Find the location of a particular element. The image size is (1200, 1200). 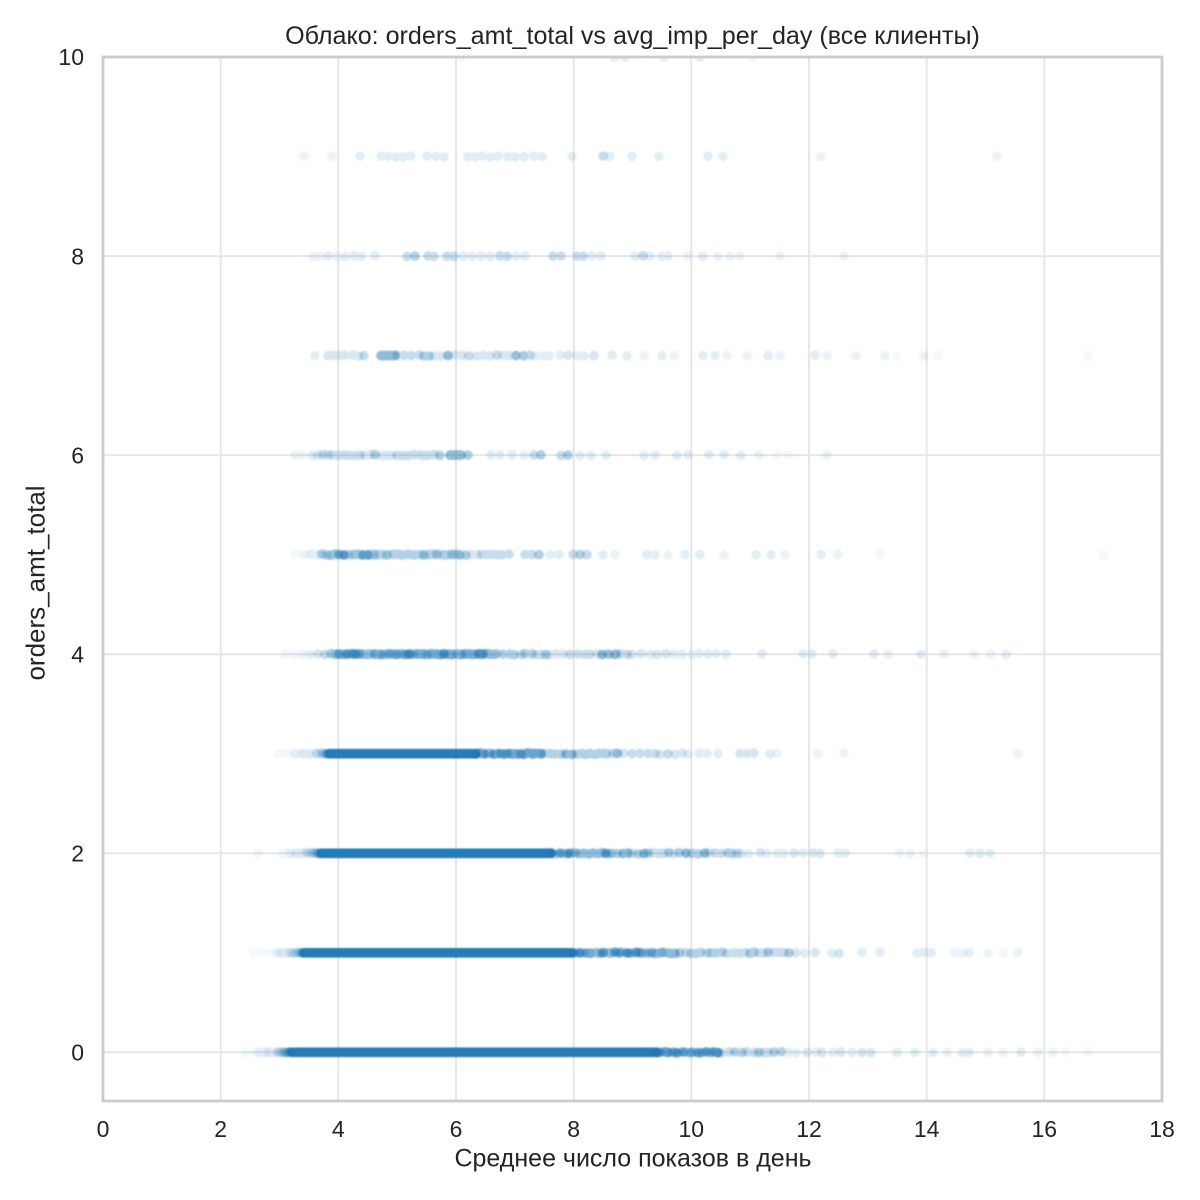

svg-text: orders_amt_total is located at coordinates (36, 582).